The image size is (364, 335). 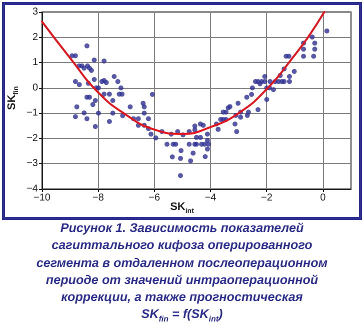 I want to click on y-tick-label: 1, so click(x=35, y=62).